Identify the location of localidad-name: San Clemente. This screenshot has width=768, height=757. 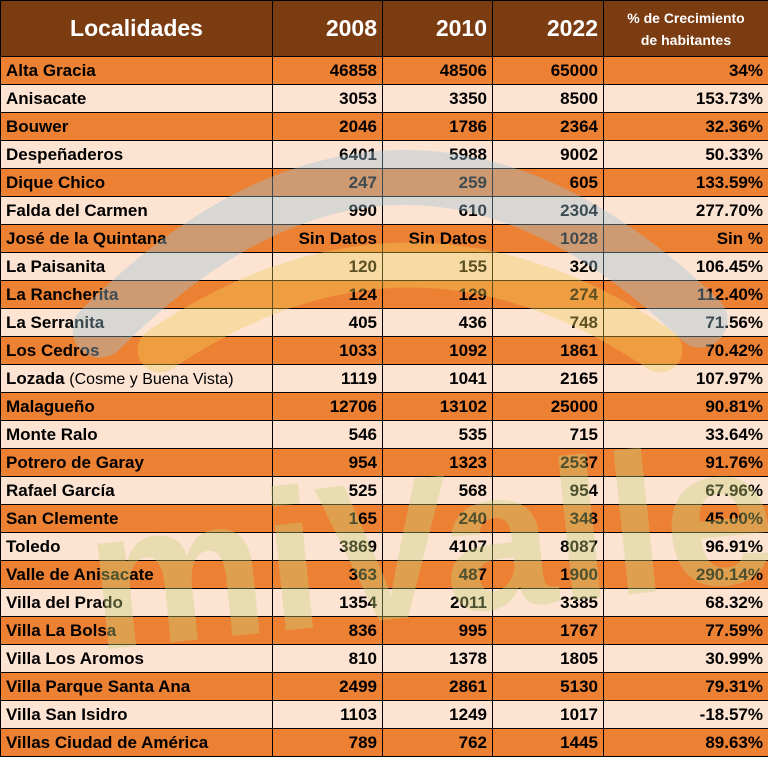
(62, 518).